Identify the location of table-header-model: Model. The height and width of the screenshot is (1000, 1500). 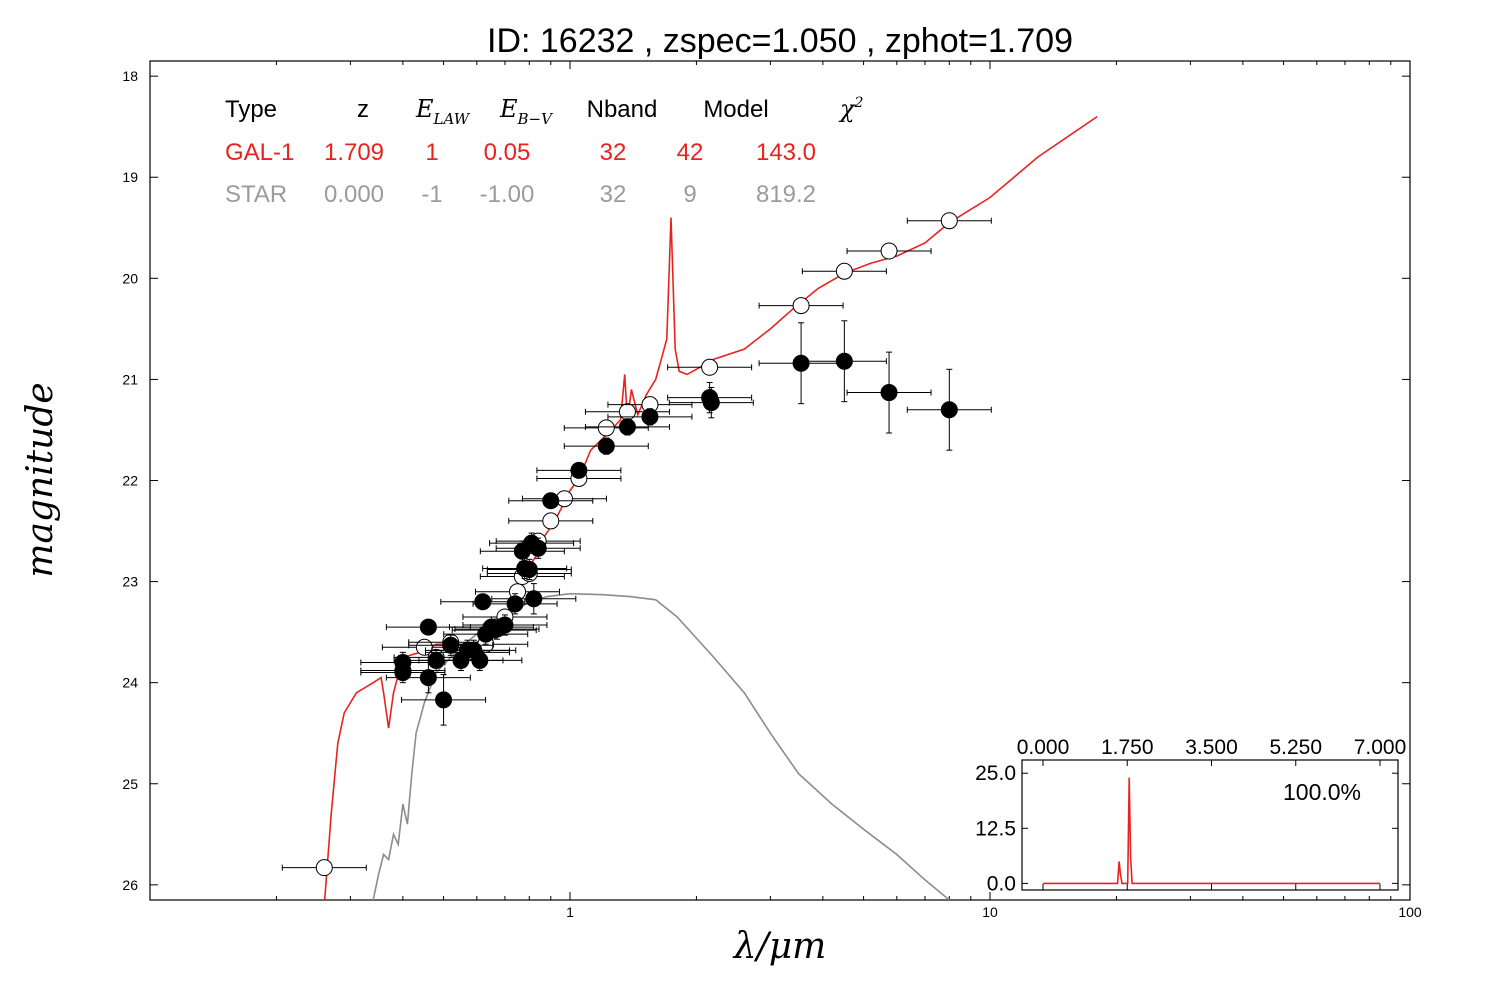
(735, 109).